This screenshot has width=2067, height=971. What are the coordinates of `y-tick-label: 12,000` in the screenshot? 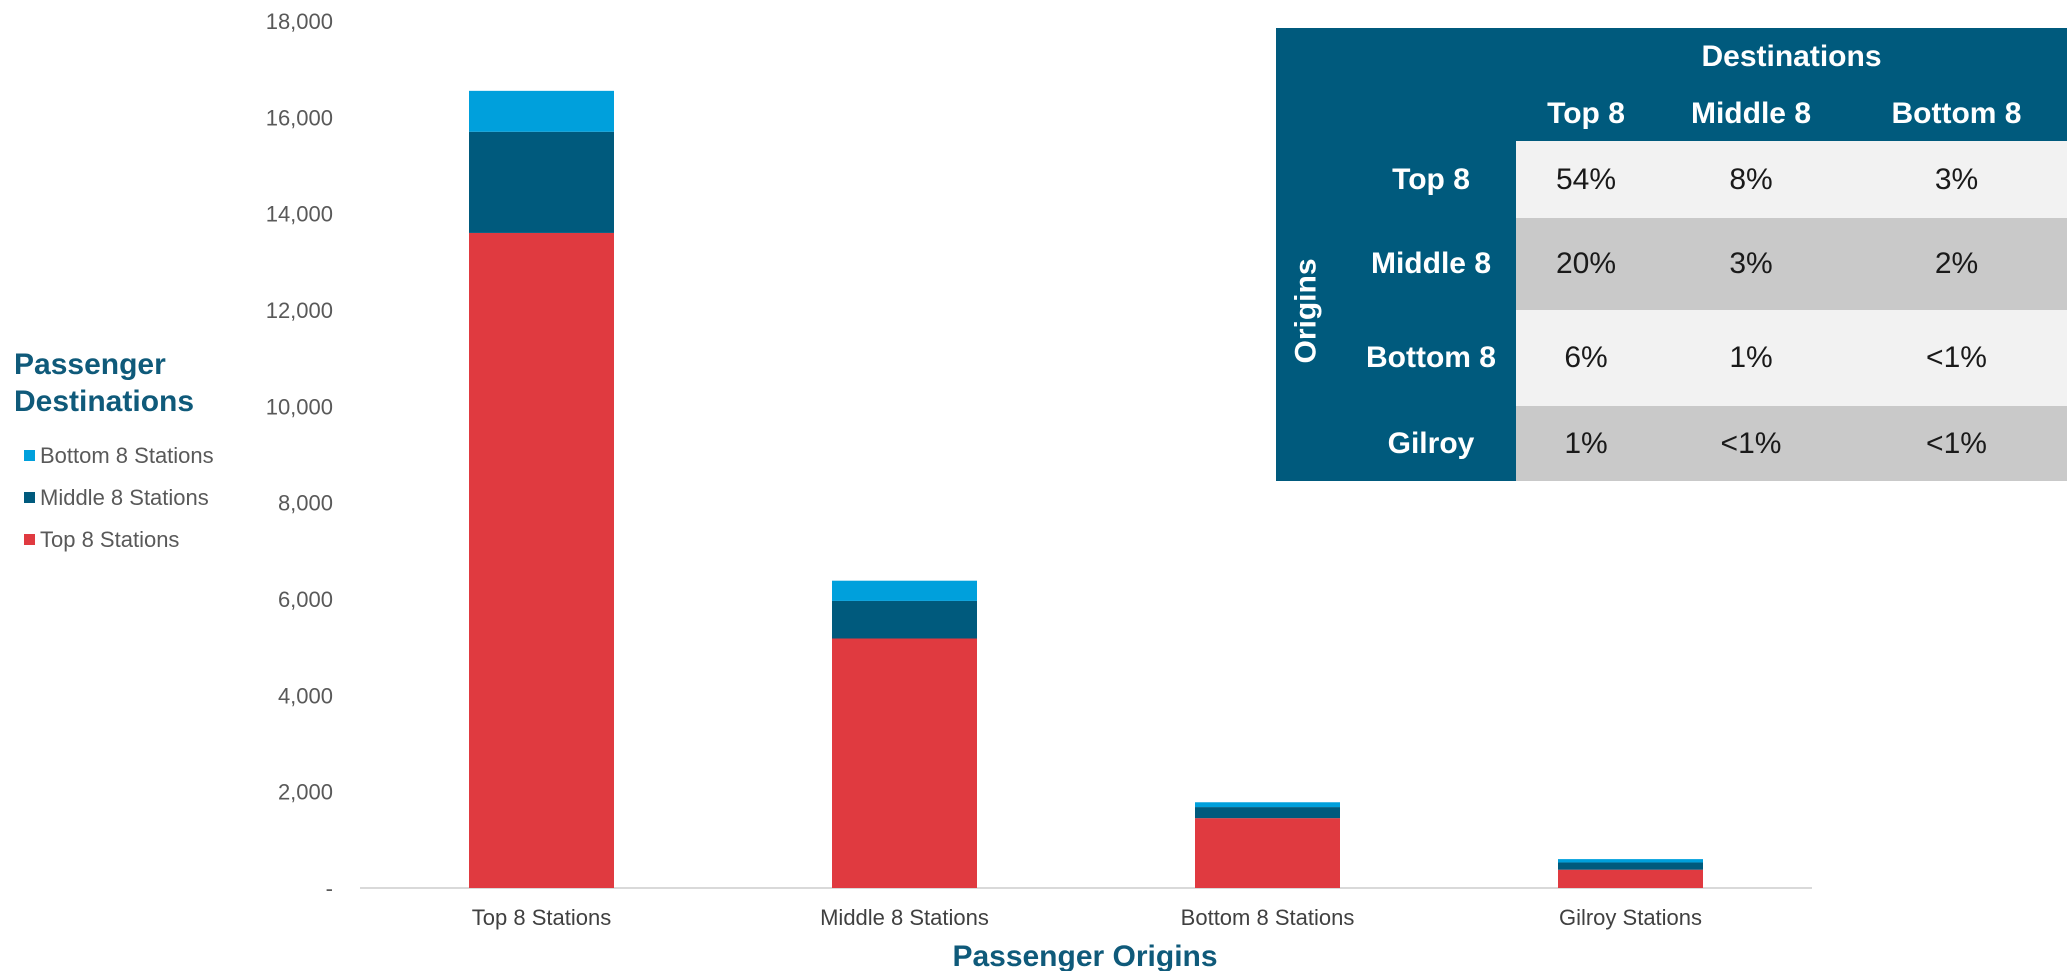 It's located at (299, 310).